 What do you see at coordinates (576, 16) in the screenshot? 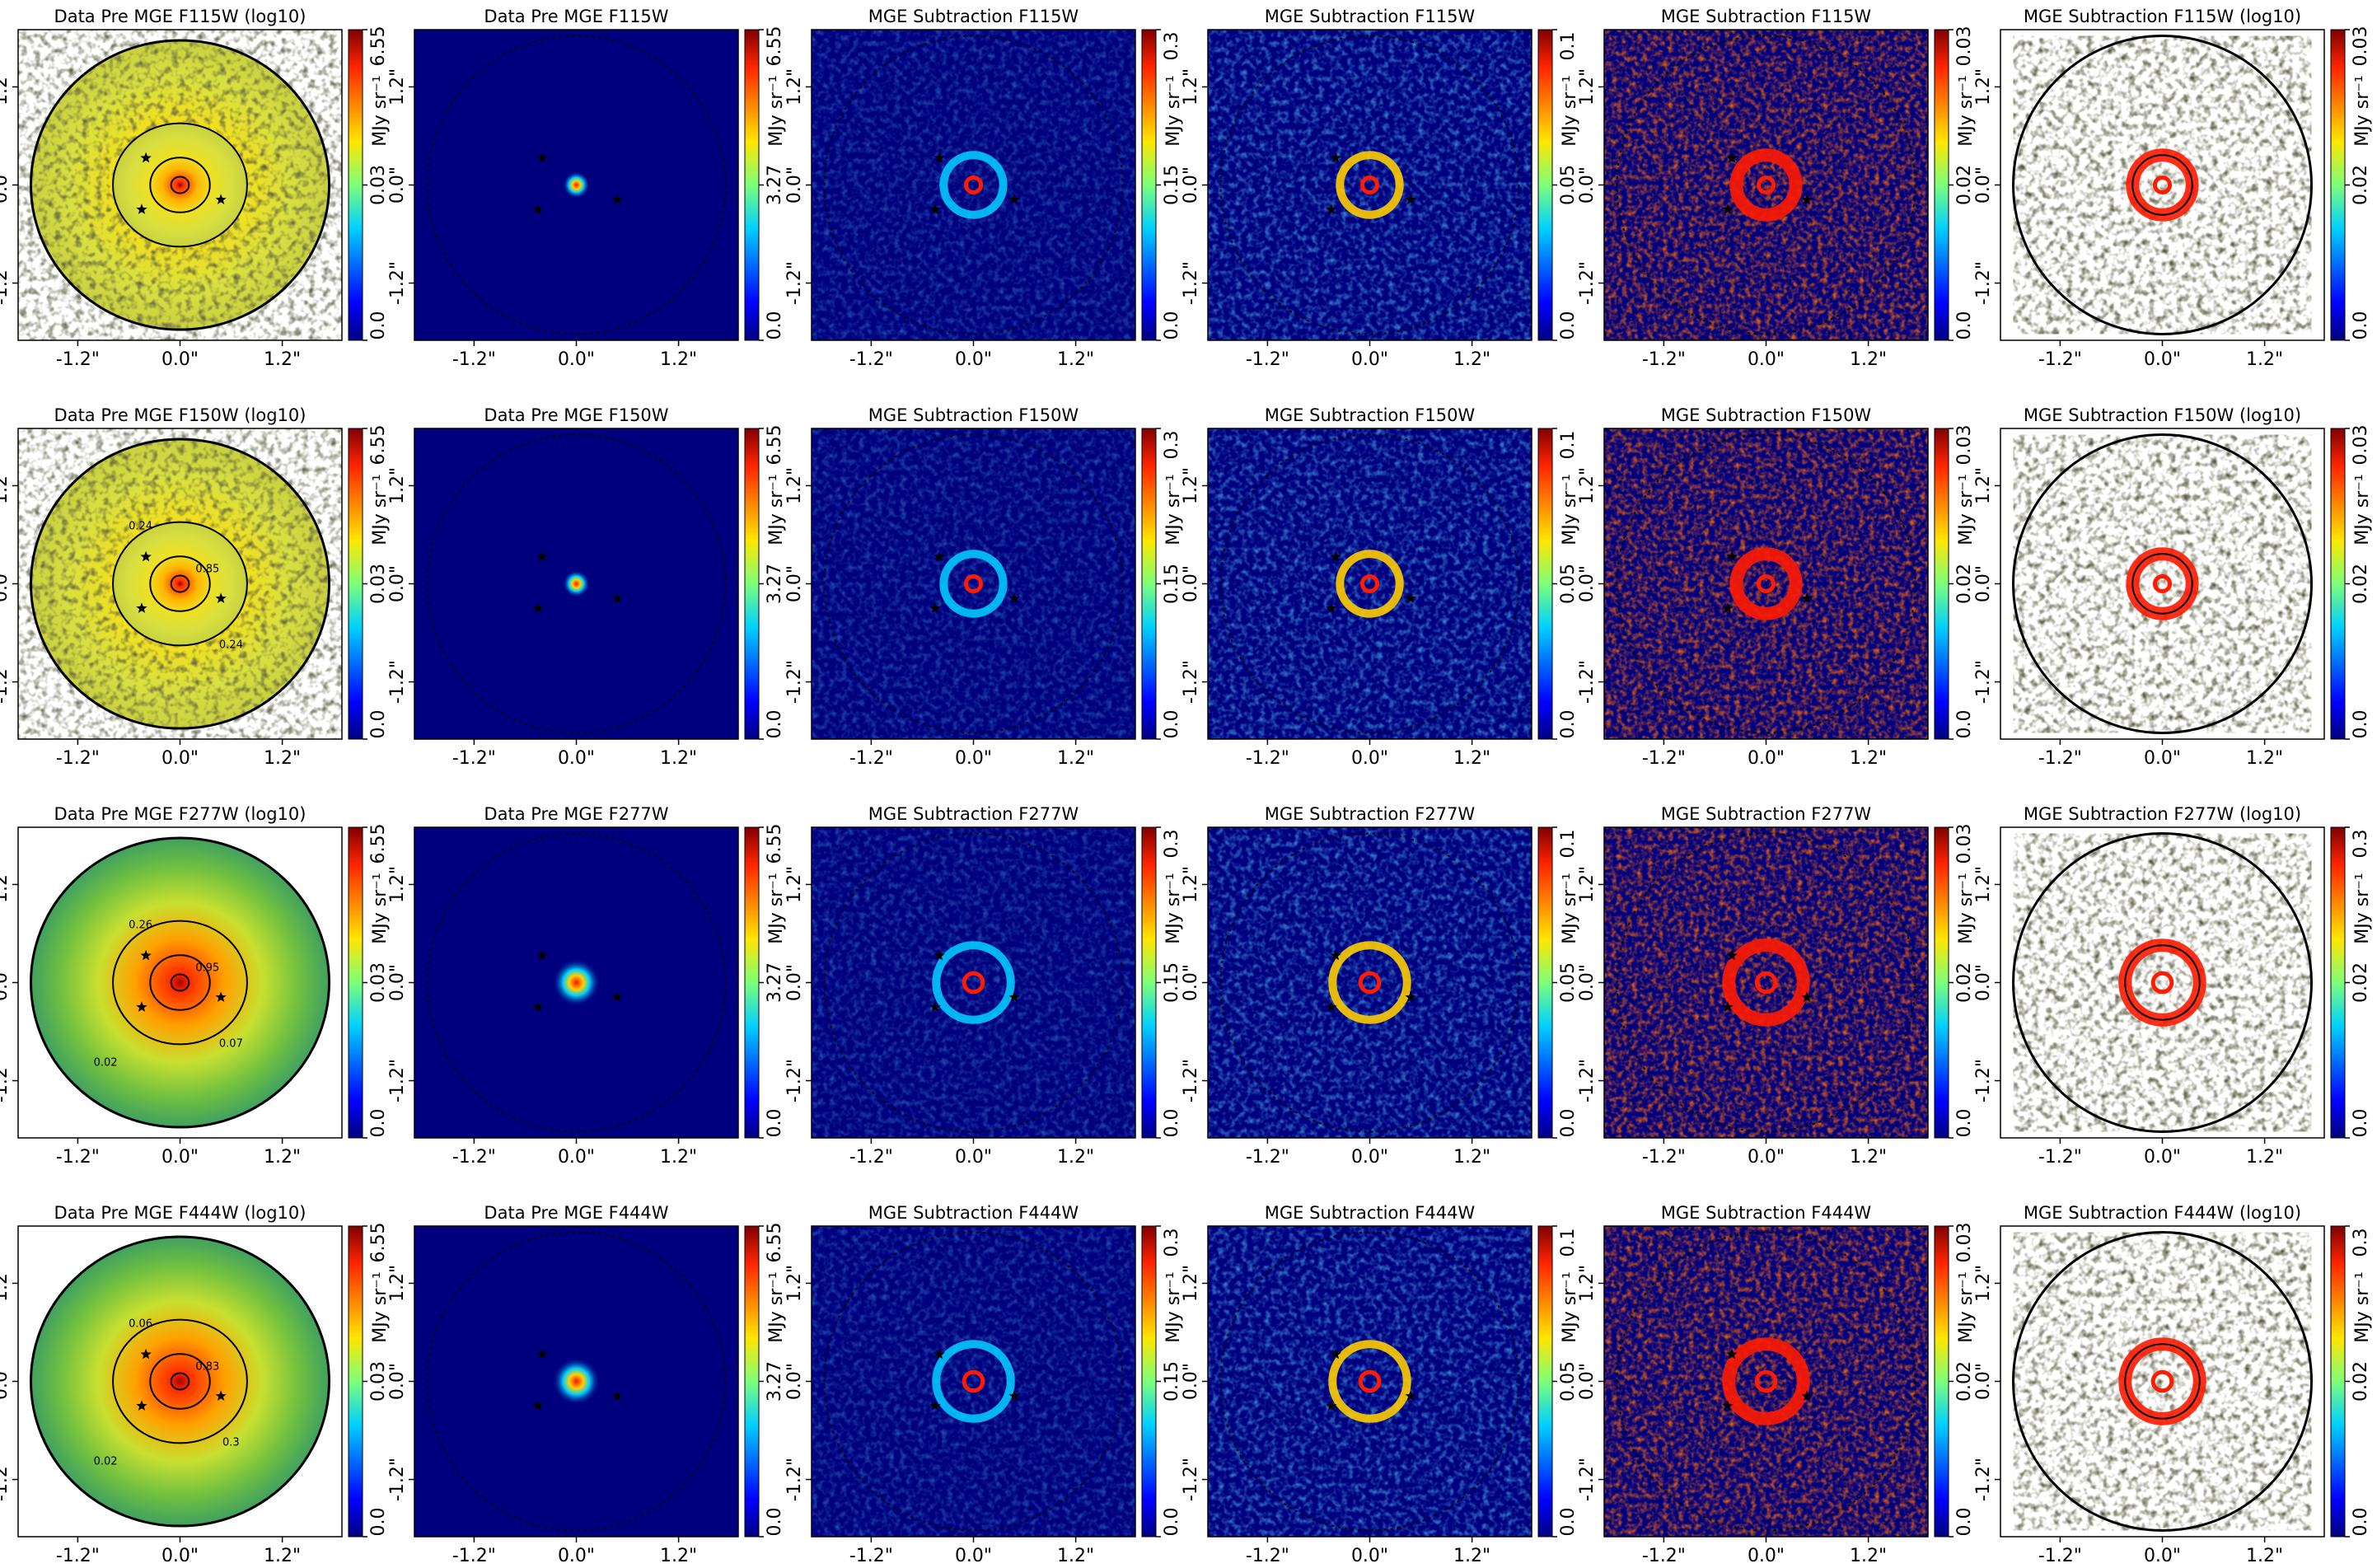
I see `panel-title: Data Pre MGE F115W` at bounding box center [576, 16].